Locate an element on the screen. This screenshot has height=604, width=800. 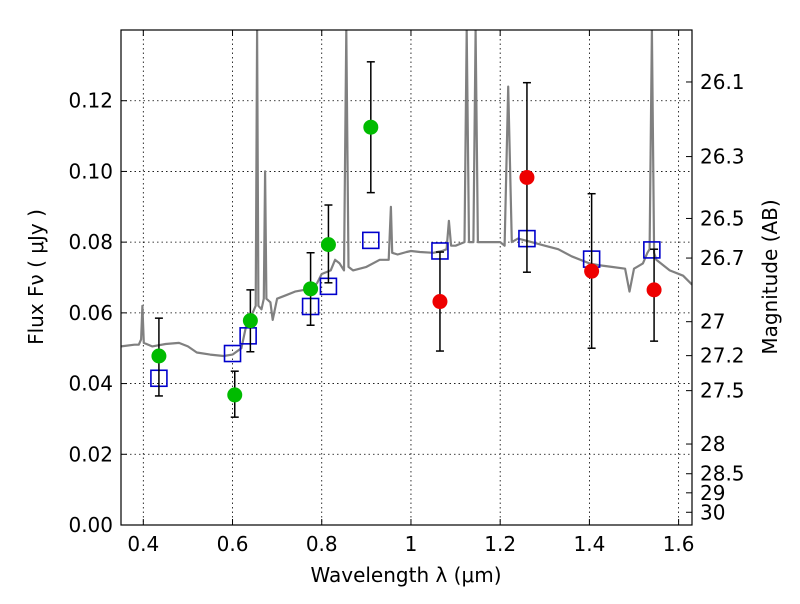
right-tick-label: 28.5 is located at coordinates (722, 474).